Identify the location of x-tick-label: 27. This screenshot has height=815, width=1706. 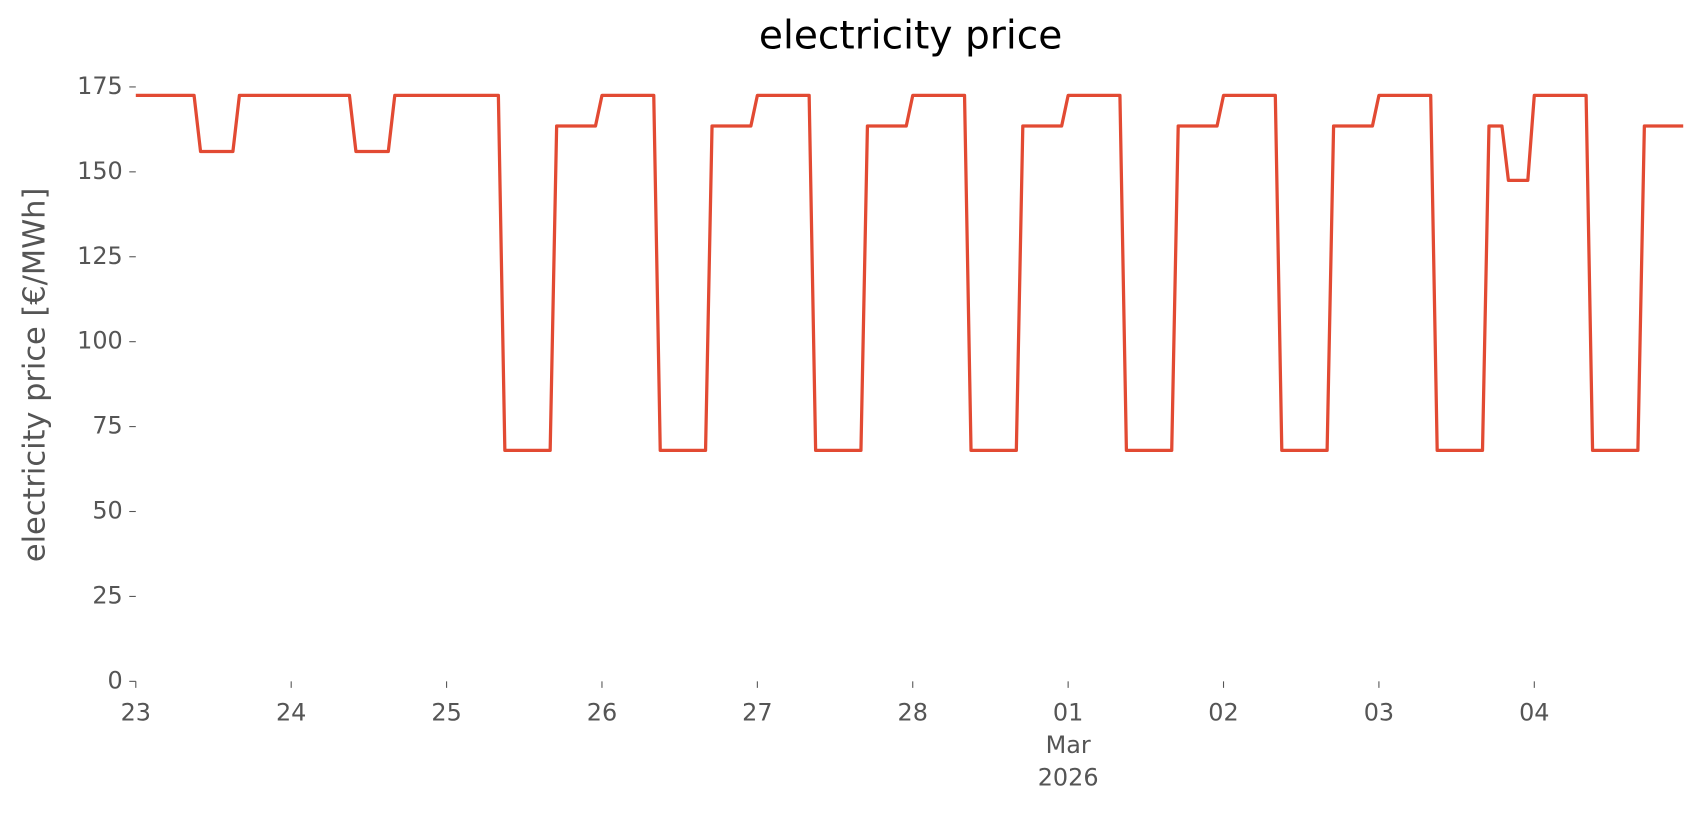
(757, 712).